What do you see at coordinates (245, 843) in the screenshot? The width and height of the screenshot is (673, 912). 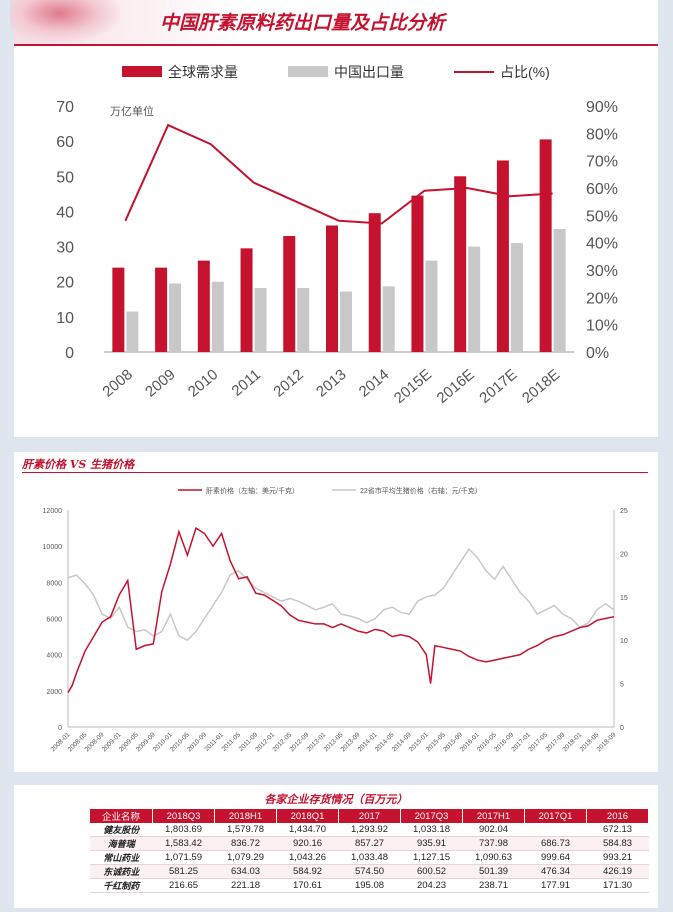 I see `inventory-value-cell: 836.72` at bounding box center [245, 843].